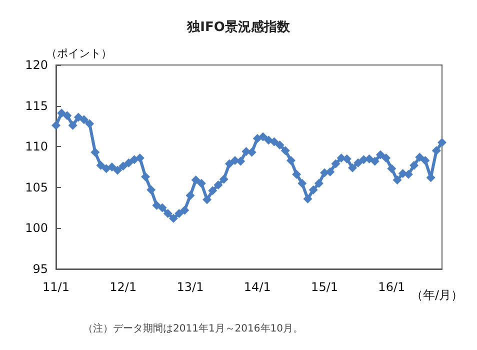 This screenshot has height=350, width=477. I want to click on y-tick-label: 100, so click(36, 228).